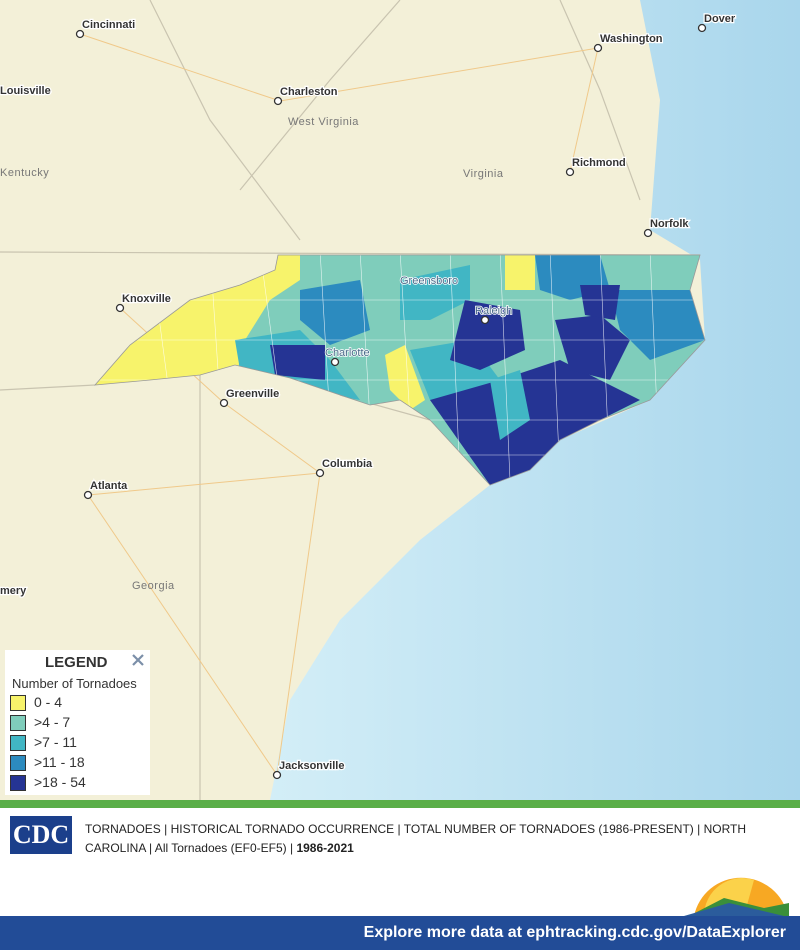 This screenshot has width=800, height=950. I want to click on years: 1986-2021, so click(325, 848).